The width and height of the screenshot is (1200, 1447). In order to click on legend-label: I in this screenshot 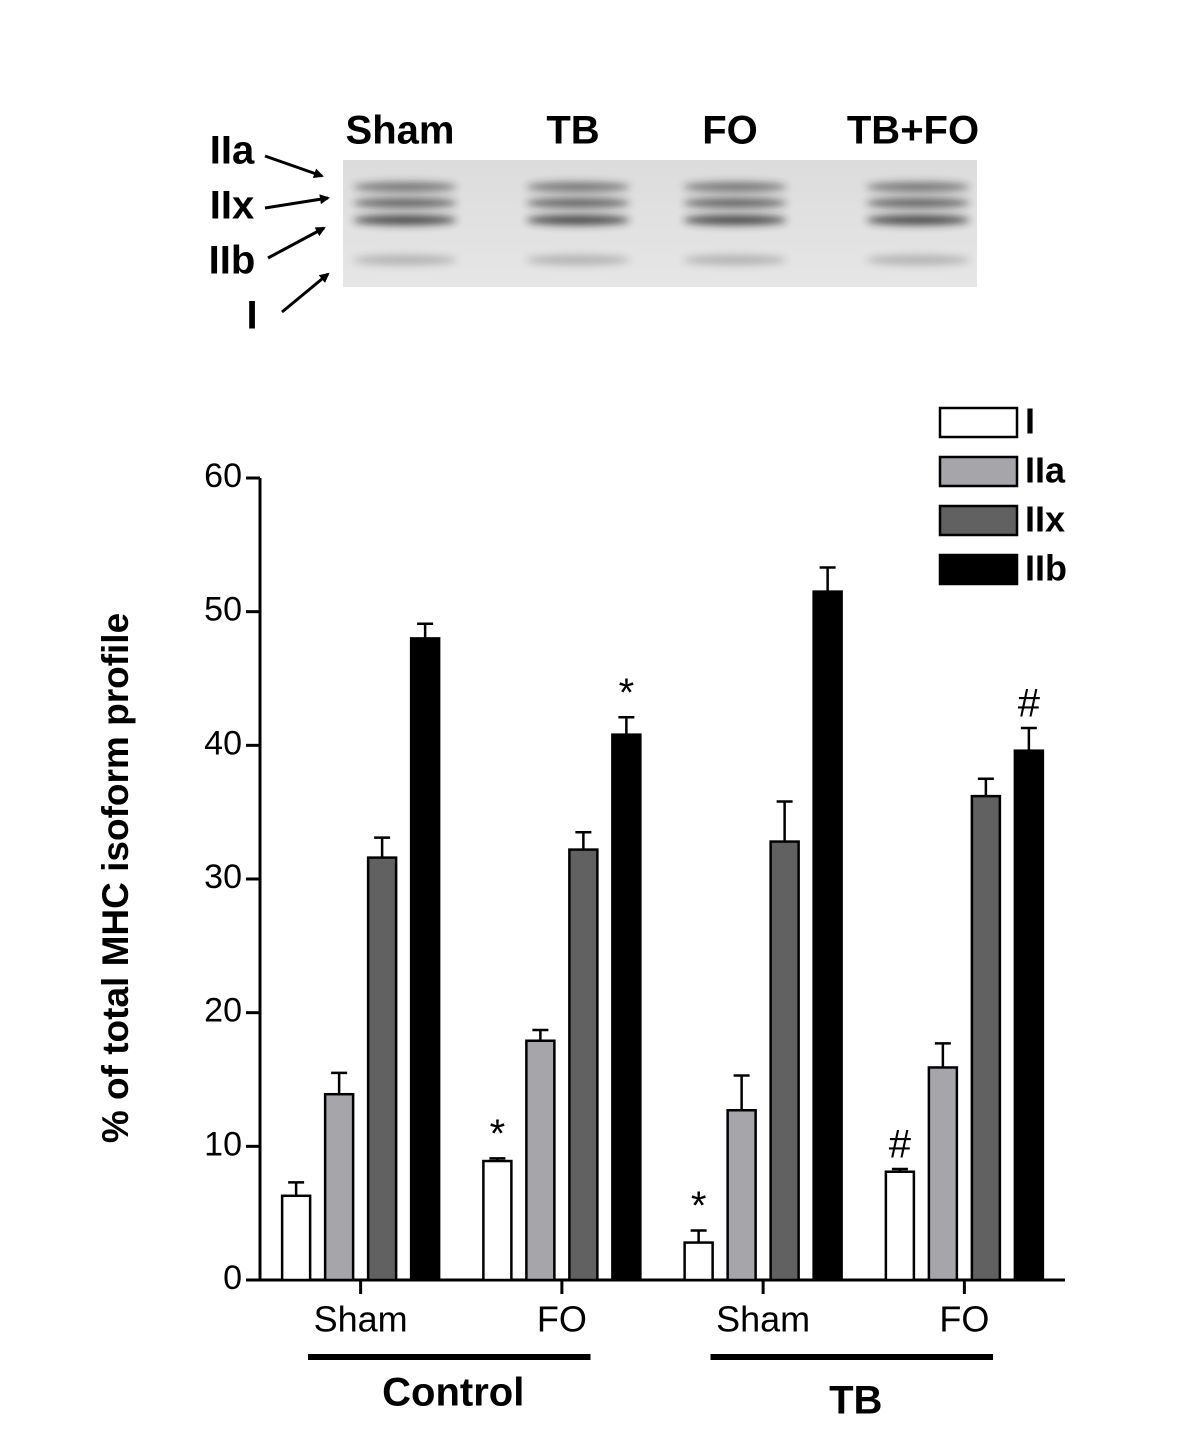, I will do `click(1030, 421)`.